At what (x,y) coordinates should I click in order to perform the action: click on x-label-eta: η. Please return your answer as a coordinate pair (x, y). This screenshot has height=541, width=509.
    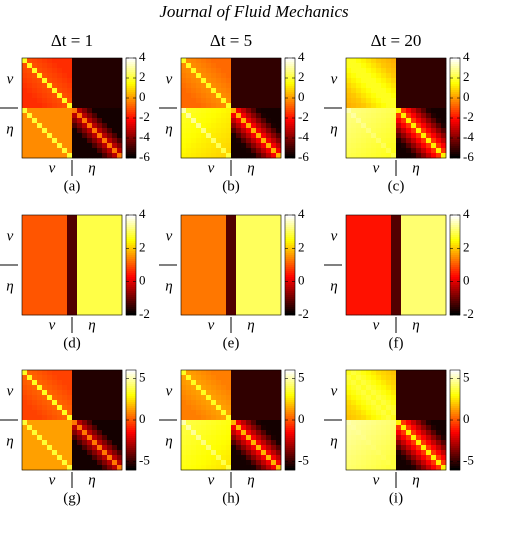
    Looking at the image, I should click on (91, 168).